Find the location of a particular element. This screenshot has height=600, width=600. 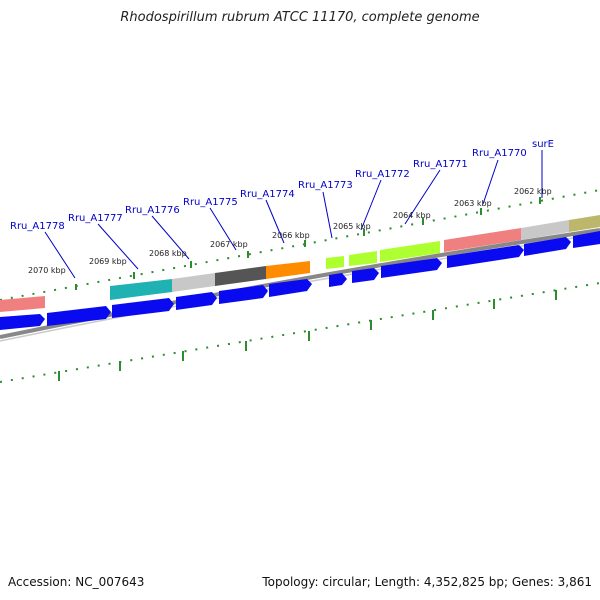

band-teal is located at coordinates (141, 289).